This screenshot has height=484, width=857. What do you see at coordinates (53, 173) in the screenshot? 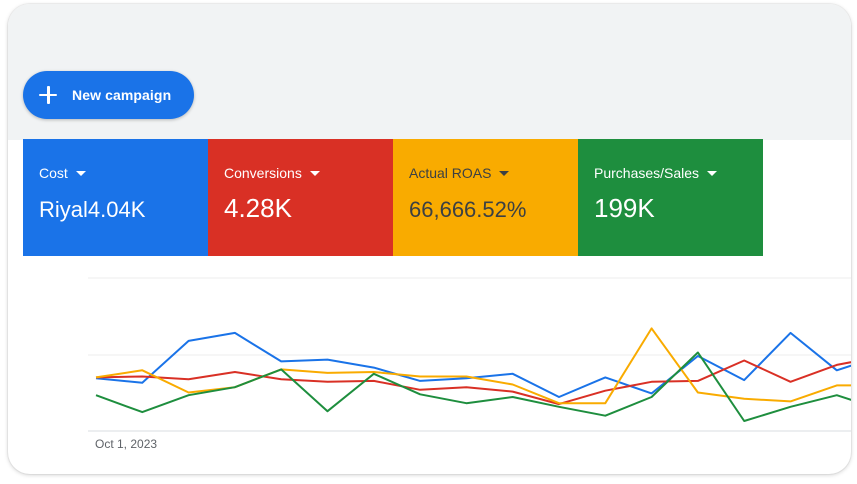
I see `metric-label: Cost` at bounding box center [53, 173].